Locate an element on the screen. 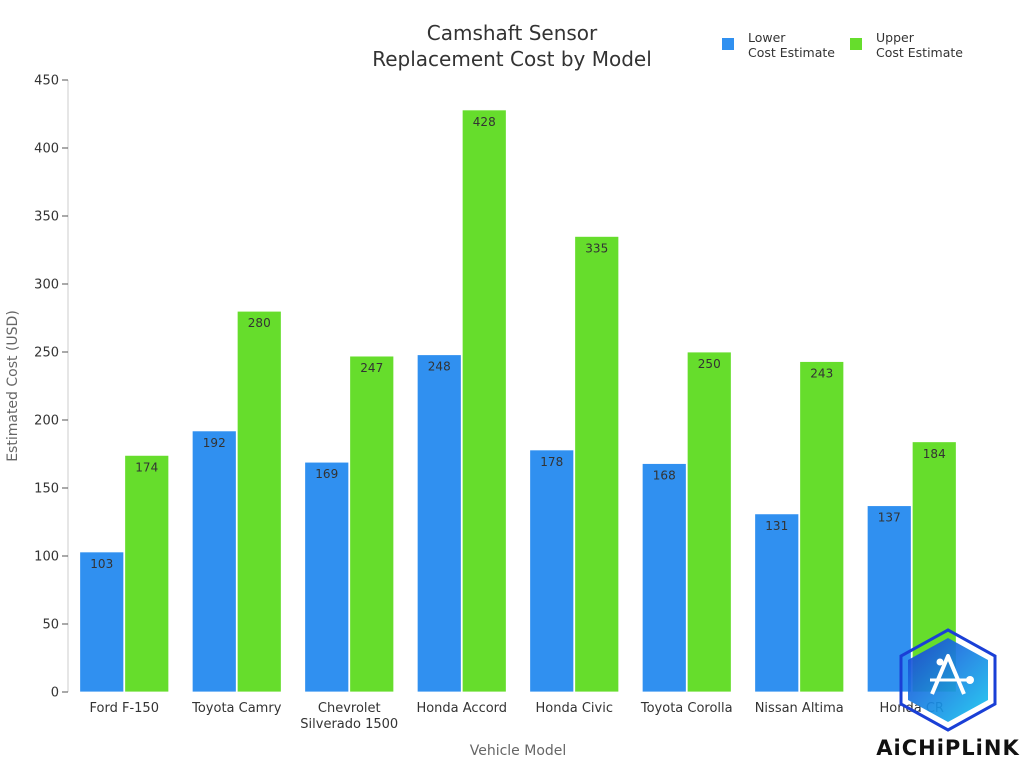 This screenshot has width=1024, height=772. data-label: 248 is located at coordinates (439, 367).